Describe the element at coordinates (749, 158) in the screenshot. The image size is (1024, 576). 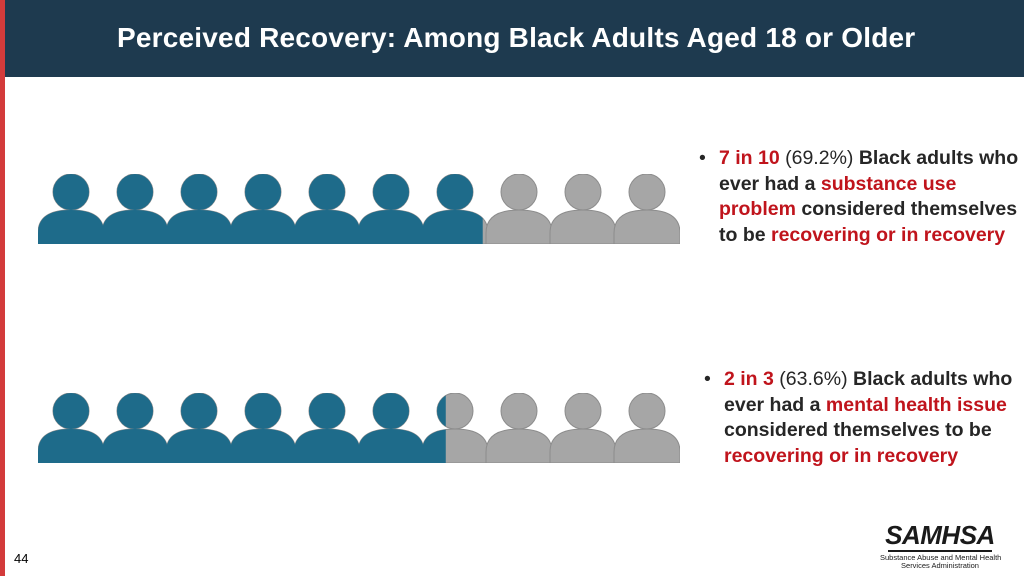
I see `ratio-label: 7 in 10` at that location.